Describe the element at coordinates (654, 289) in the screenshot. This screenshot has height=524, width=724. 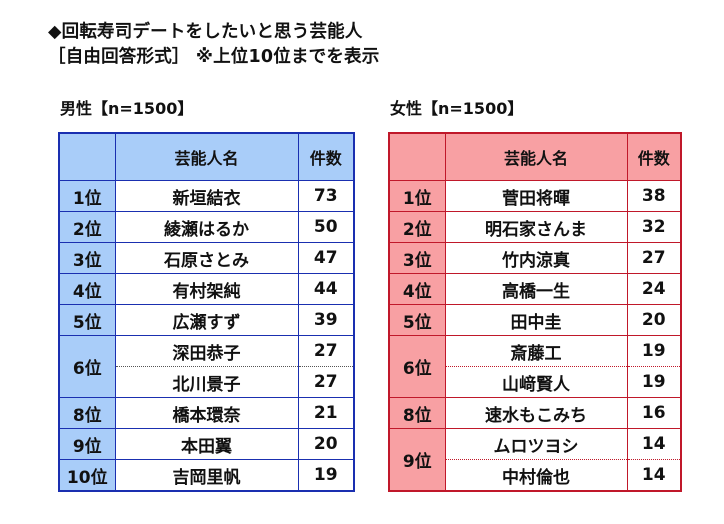
I see `count-cell: 24` at that location.